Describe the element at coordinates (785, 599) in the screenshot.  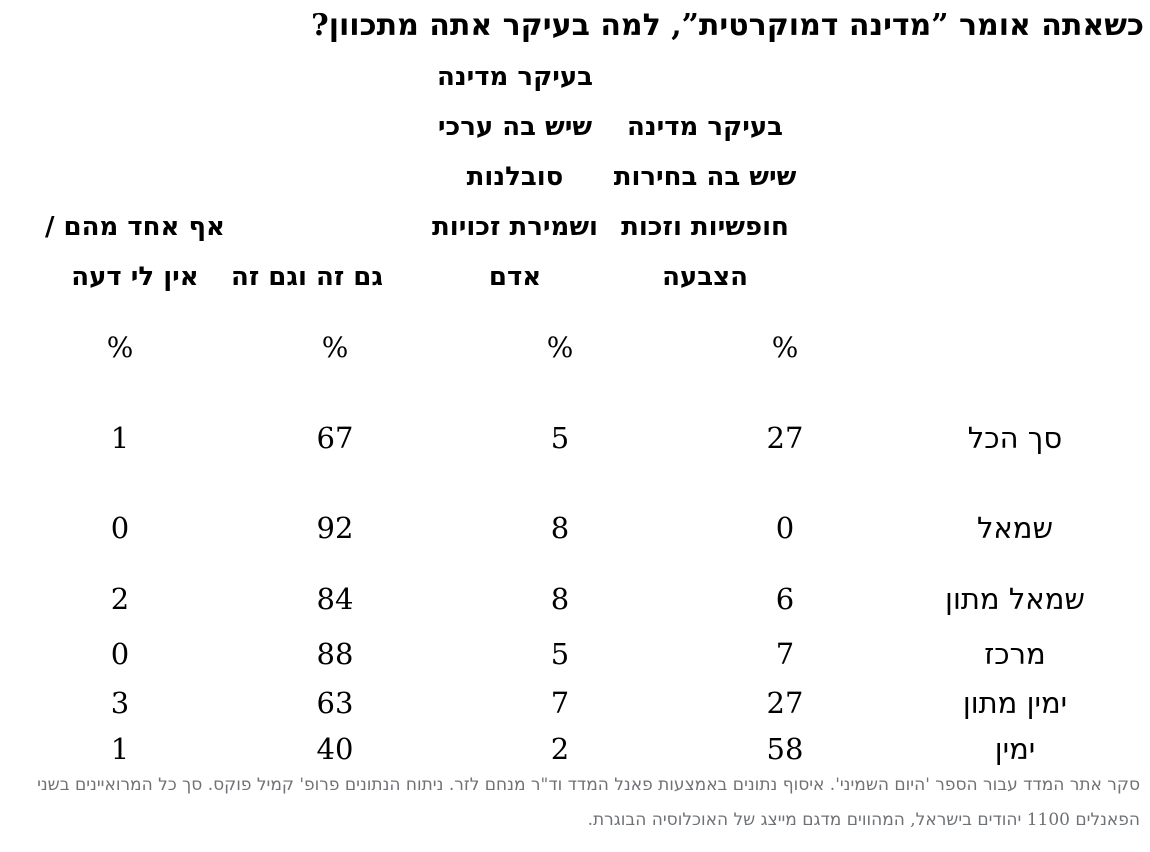
I see `value-cell: 6` at that location.